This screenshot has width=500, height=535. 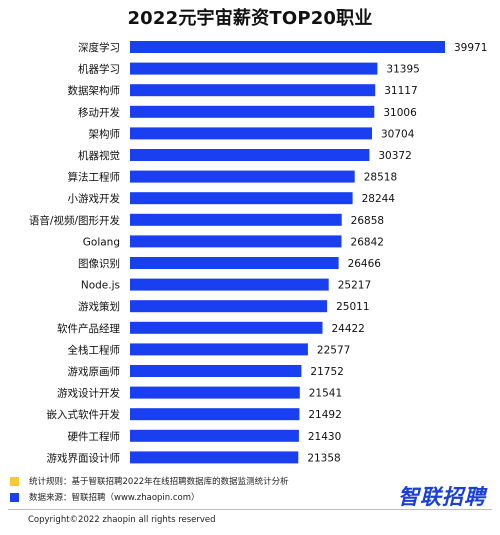 I want to click on chart-title: 2022元宇宙薪资TOP20职业, so click(x=250, y=18).